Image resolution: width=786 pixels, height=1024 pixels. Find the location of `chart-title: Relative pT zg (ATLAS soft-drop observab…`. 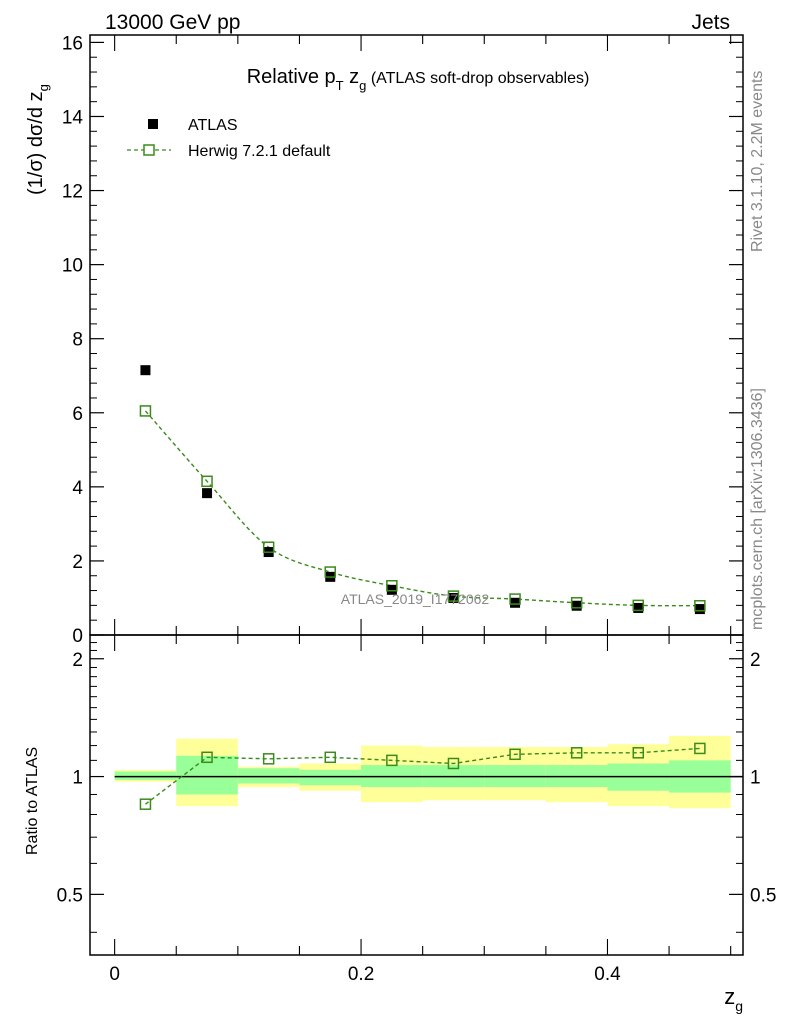

chart-title: Relative pT zg (ATLAS soft-drop observab… is located at coordinates (418, 79).